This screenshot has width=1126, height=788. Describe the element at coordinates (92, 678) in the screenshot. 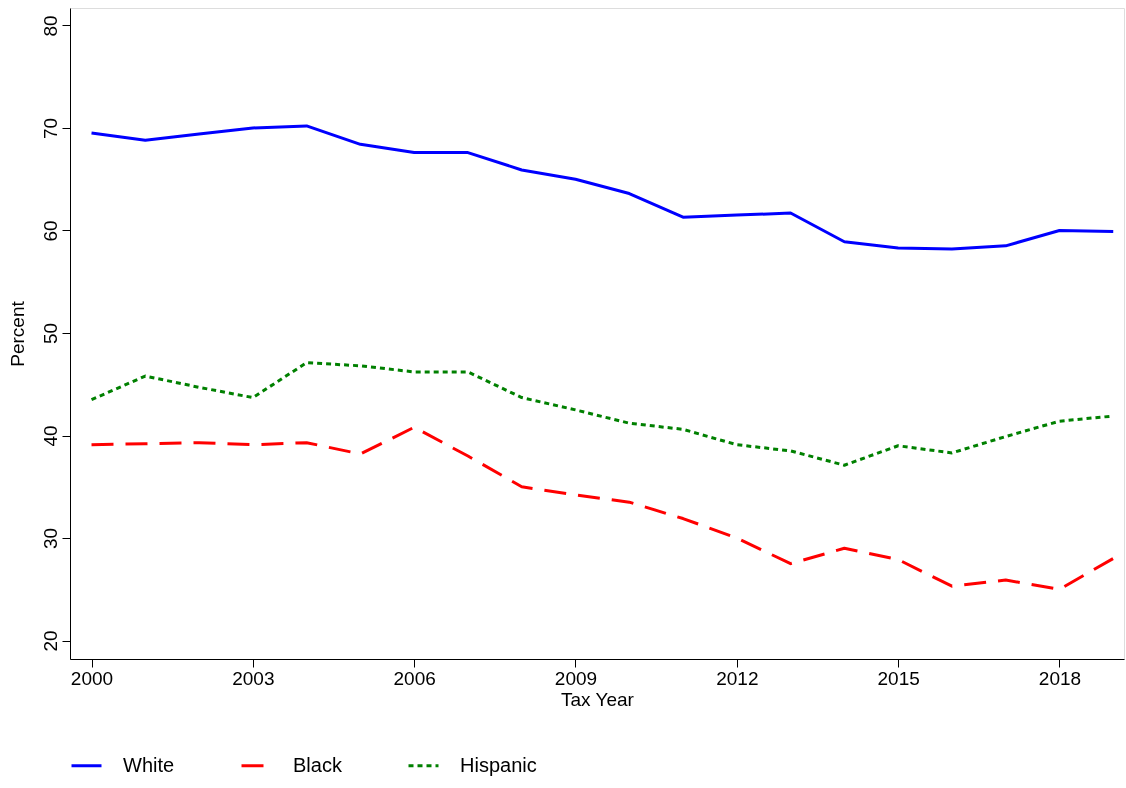

I see `x-tick-label: 2000` at that location.